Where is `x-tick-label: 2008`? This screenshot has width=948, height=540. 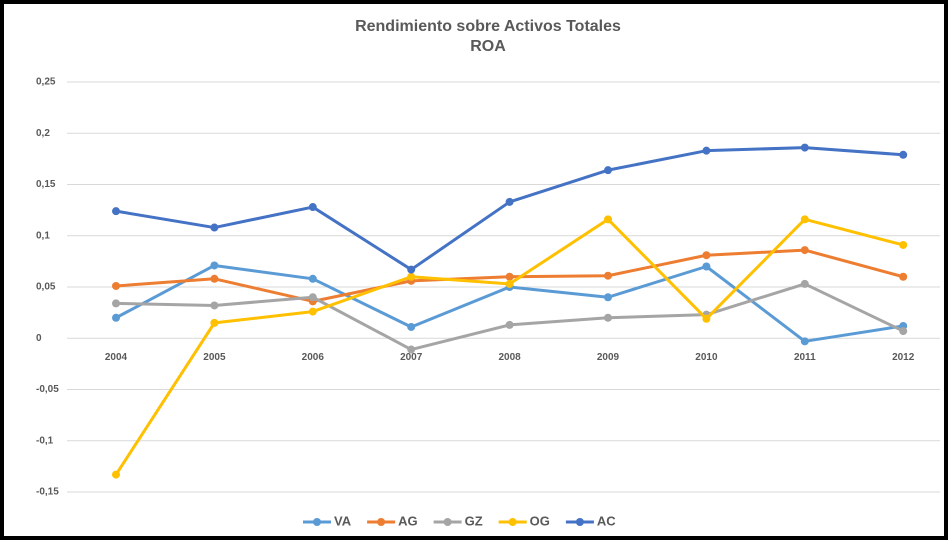 x-tick-label: 2008 is located at coordinates (509, 357).